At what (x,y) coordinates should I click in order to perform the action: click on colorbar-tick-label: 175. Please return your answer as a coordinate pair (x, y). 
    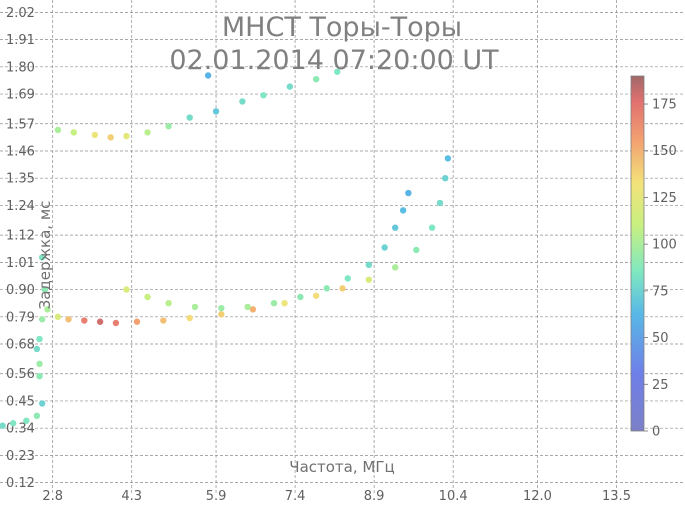
    Looking at the image, I should click on (664, 105).